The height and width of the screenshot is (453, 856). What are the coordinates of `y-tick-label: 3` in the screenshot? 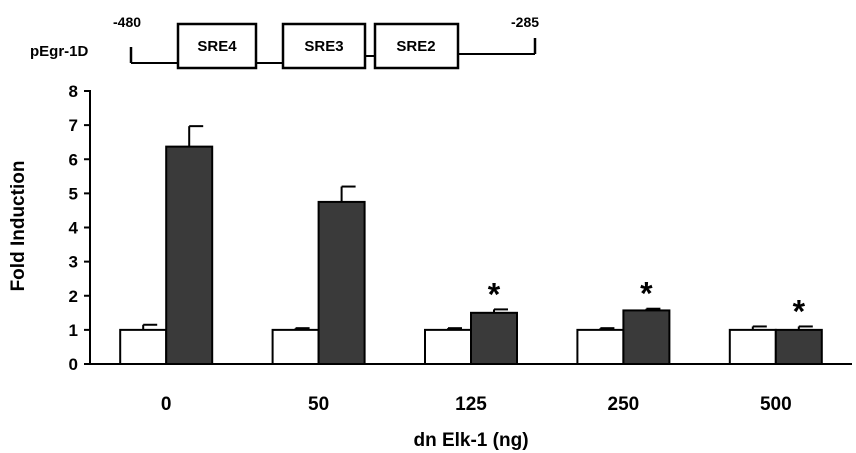 It's located at (73, 262).